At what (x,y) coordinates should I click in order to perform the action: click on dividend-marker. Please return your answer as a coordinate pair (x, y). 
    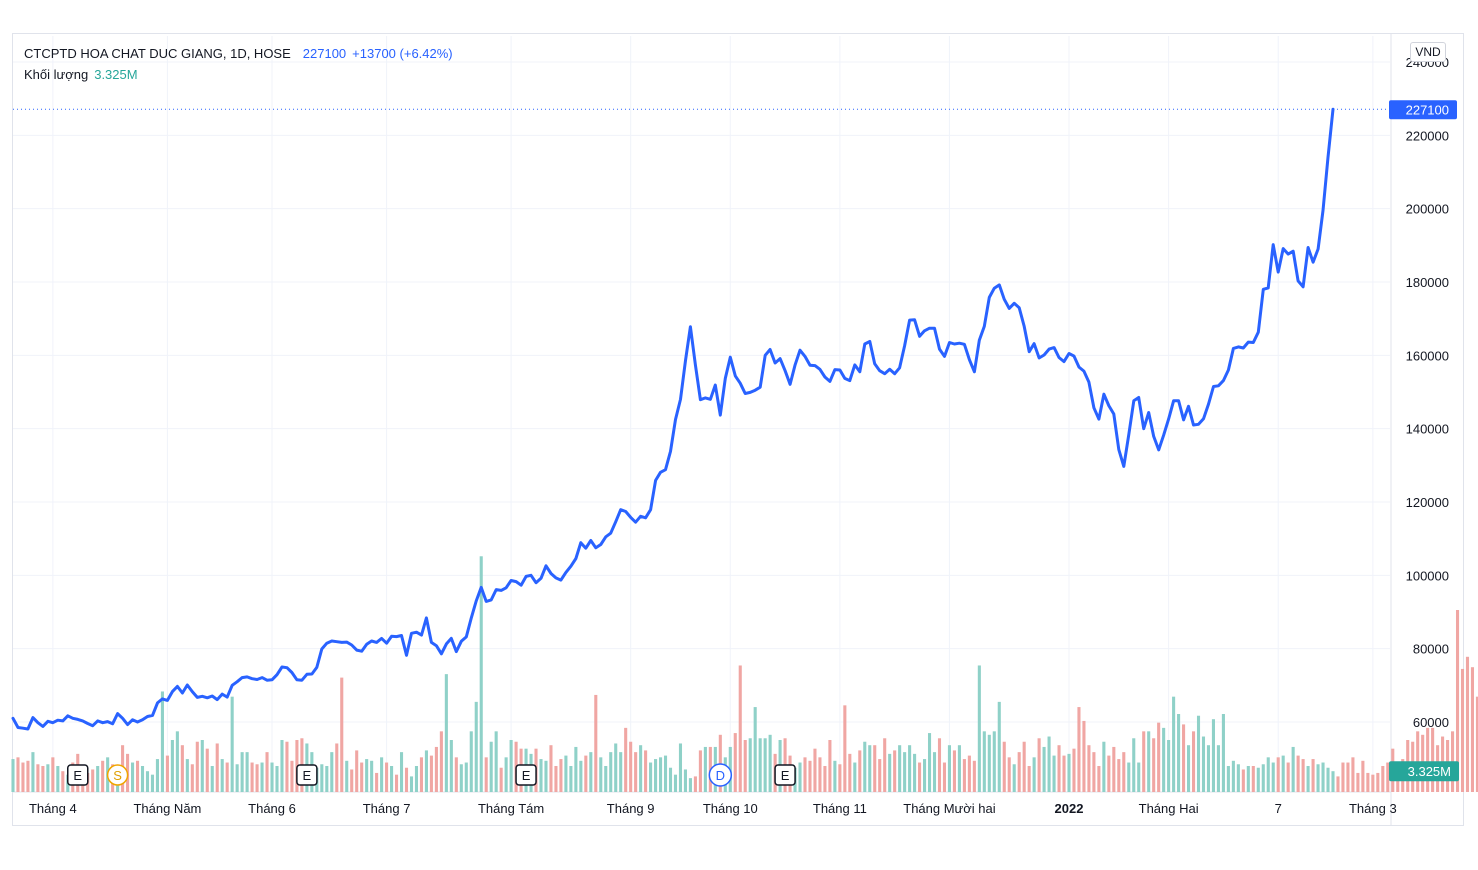
    Looking at the image, I should click on (720, 775).